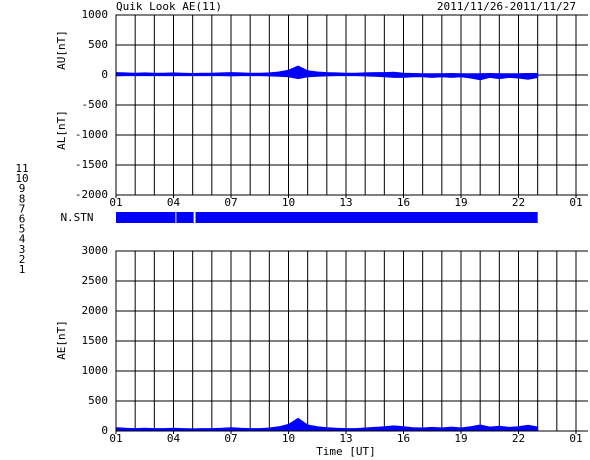  Describe the element at coordinates (95, 250) in the screenshot. I see `y-tick-label: 3000` at that location.